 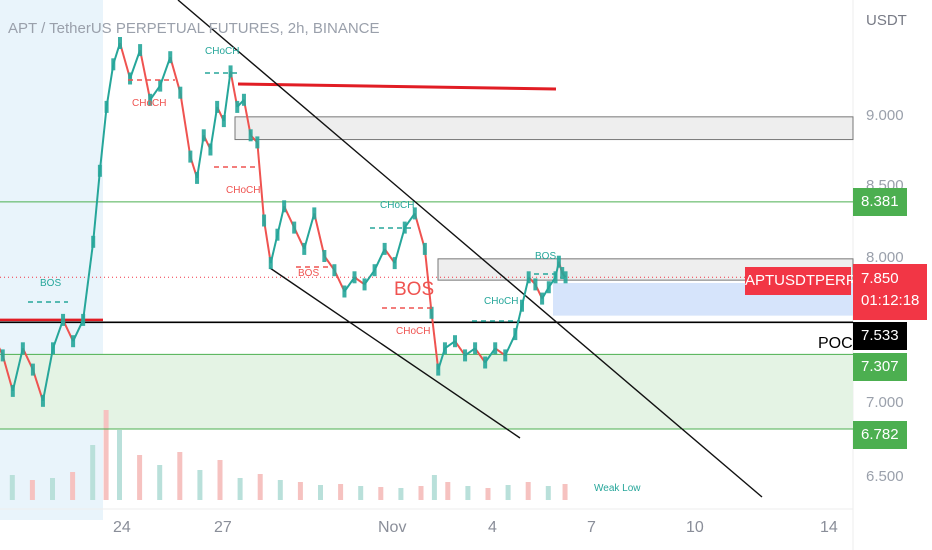 I want to click on current-price-tag: 7.850 01:12:18, so click(x=890, y=292).